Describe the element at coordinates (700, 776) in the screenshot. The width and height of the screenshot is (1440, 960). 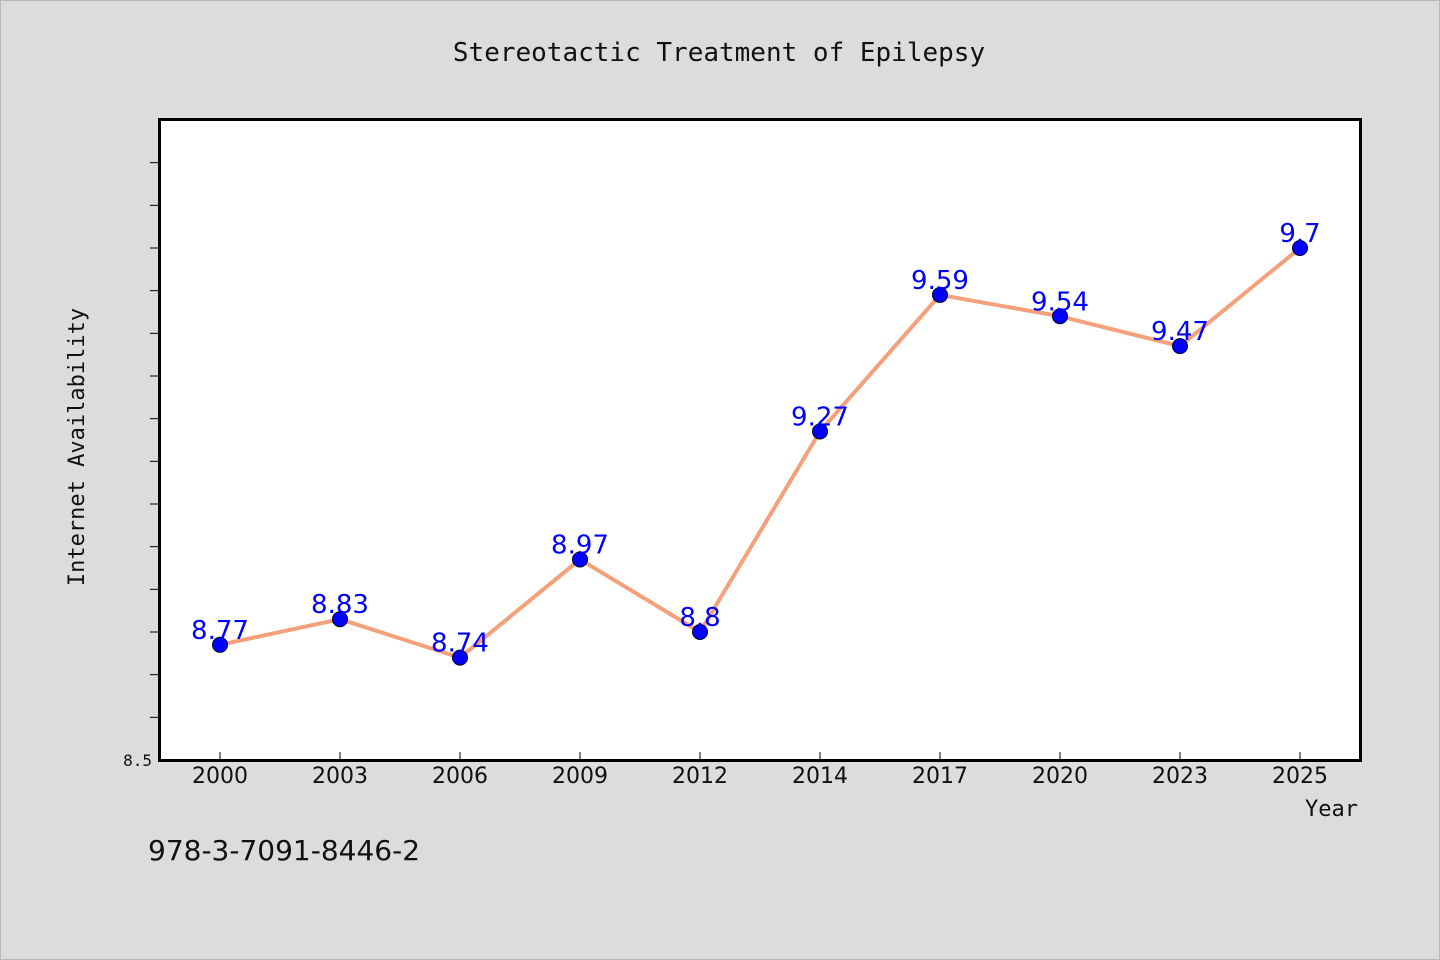
I see `x-tick-label: 2012` at that location.